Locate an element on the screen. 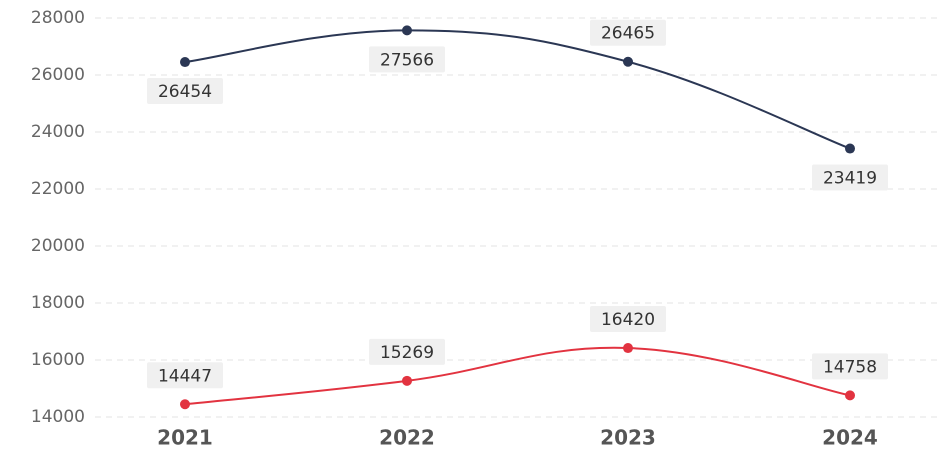  data-label-group: 15269 is located at coordinates (407, 351).